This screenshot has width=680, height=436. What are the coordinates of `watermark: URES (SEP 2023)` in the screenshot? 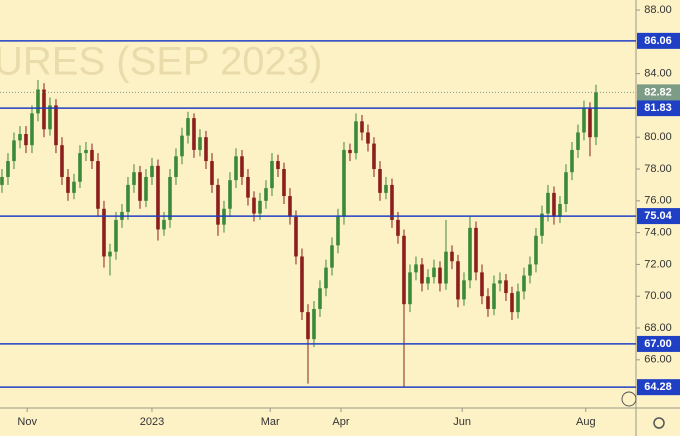 It's located at (161, 62).